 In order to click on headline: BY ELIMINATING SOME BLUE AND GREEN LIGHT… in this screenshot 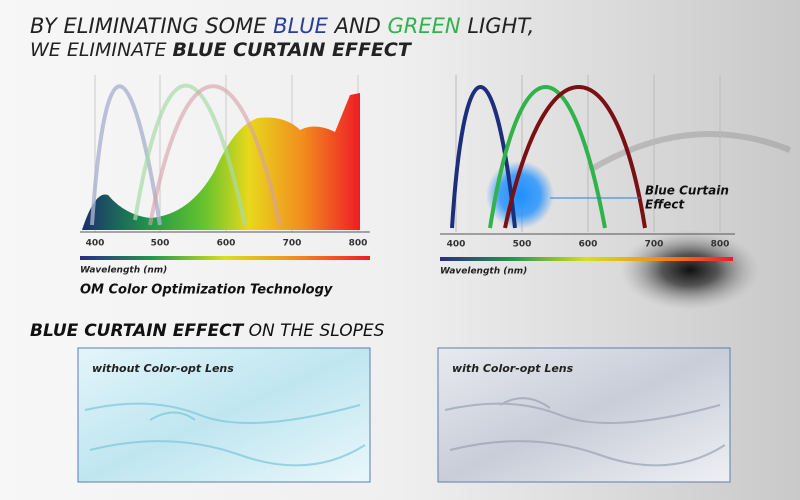, I will do `click(282, 26)`.